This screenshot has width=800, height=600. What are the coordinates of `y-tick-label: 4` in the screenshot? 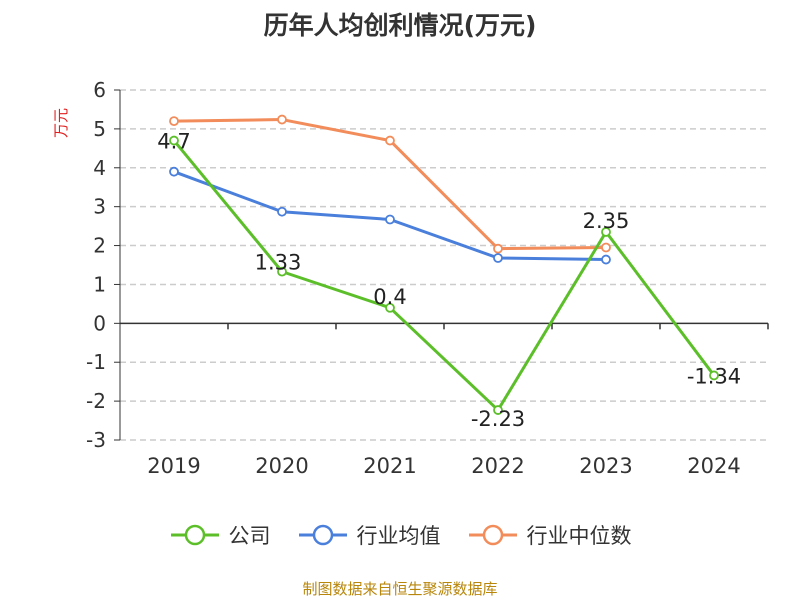 It's located at (99, 168).